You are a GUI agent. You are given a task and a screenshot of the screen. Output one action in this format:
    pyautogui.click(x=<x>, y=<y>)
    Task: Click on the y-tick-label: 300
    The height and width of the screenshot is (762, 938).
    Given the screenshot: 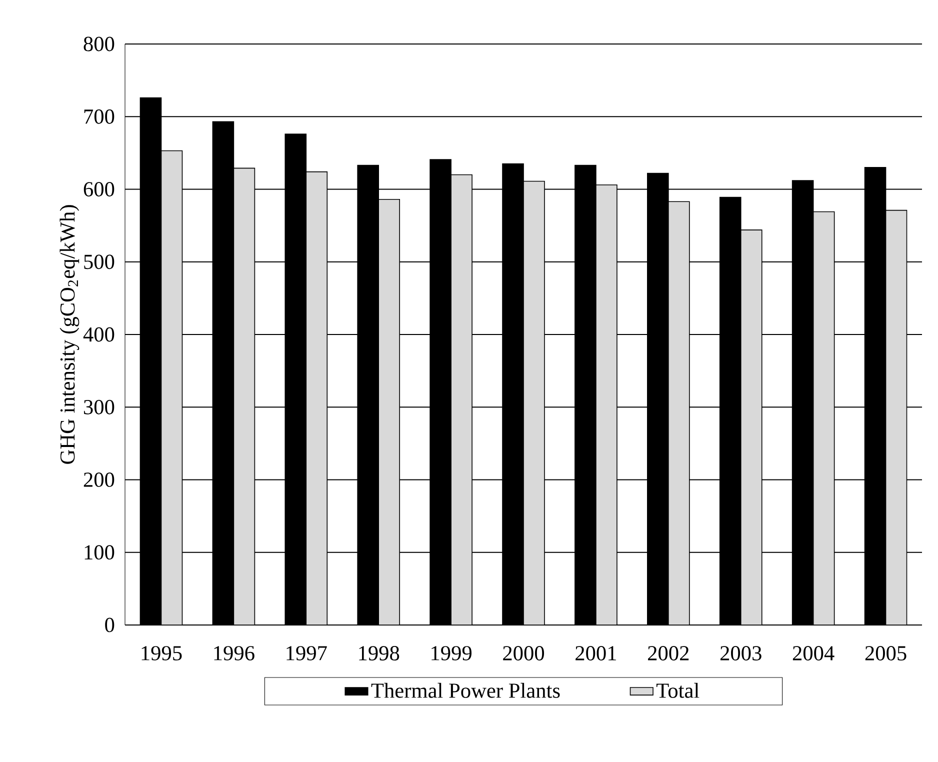 What is the action you would take?
    pyautogui.click(x=99, y=407)
    